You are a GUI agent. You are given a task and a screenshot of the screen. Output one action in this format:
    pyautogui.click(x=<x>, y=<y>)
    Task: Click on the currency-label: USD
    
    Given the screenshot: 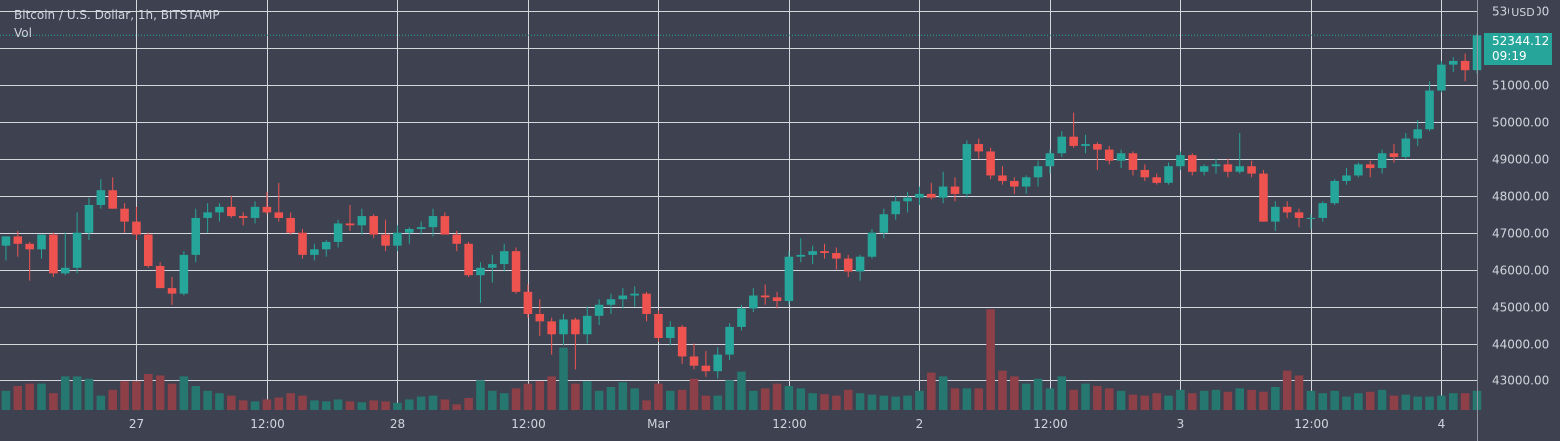 What is the action you would take?
    pyautogui.click(x=1523, y=12)
    